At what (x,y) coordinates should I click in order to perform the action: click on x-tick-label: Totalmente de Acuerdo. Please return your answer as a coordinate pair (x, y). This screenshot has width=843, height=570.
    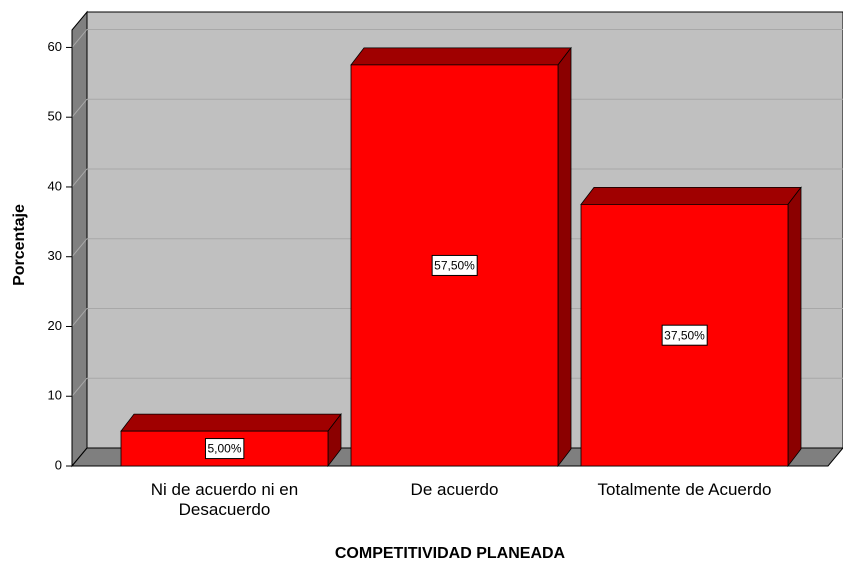
    Looking at the image, I should click on (684, 489).